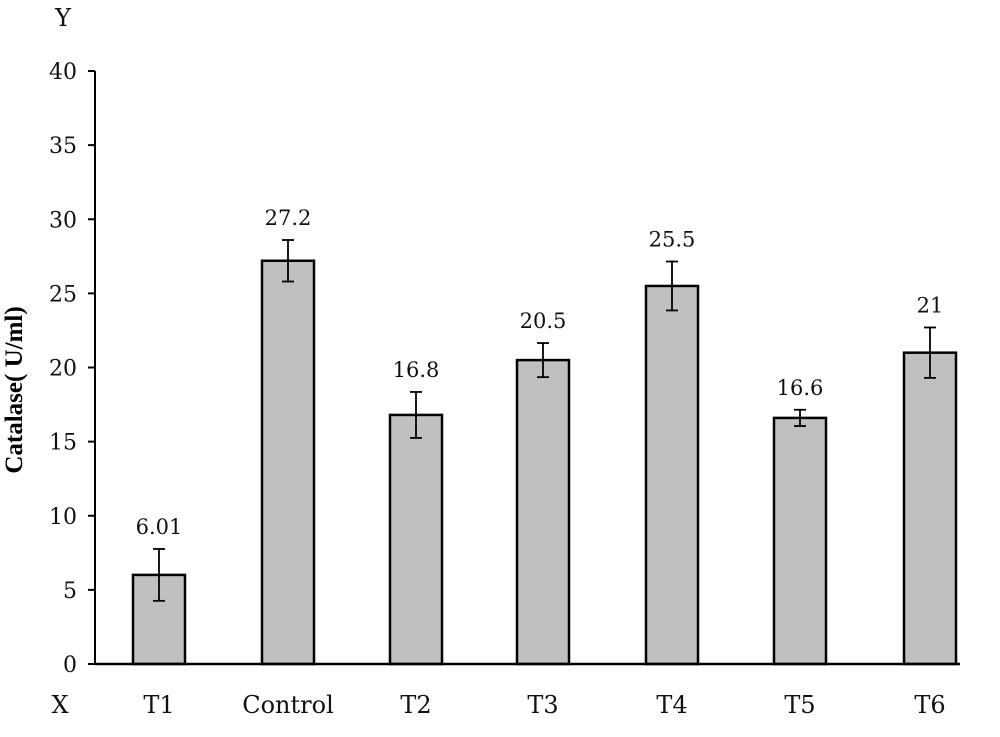  Describe the element at coordinates (800, 388) in the screenshot. I see `value-label-T5: 16.6` at that location.